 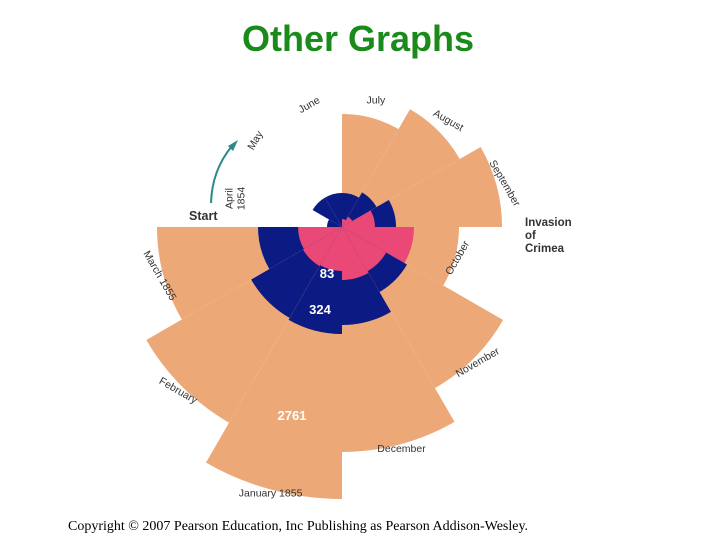 What do you see at coordinates (359, 218) in the screenshot?
I see `wedge-wounds-september` at bounding box center [359, 218].